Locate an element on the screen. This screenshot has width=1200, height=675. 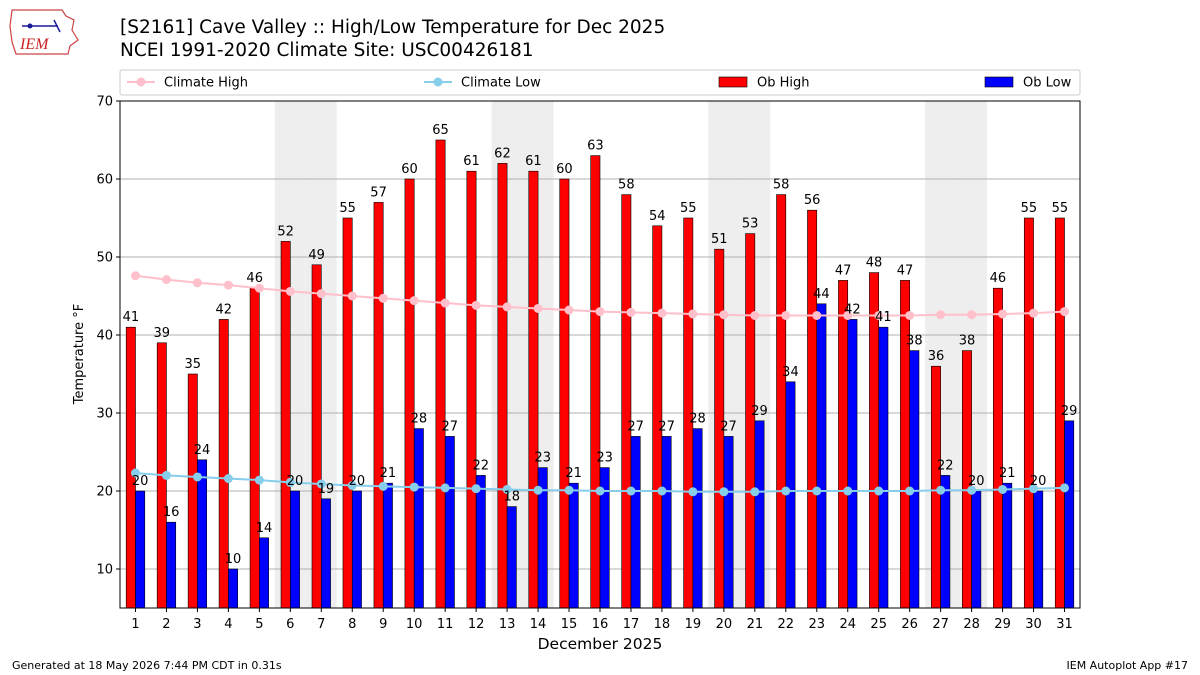
y-tick-label: 60 is located at coordinates (104, 180).